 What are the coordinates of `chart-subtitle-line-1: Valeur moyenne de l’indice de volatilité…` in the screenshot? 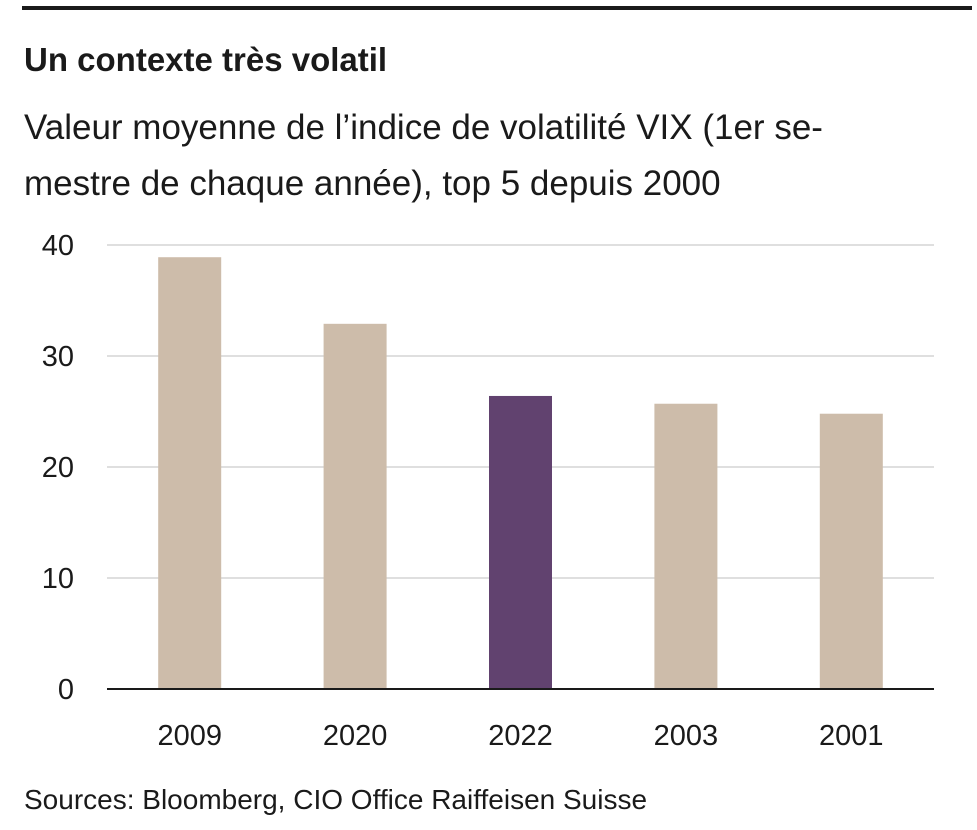 It's located at (423, 127).